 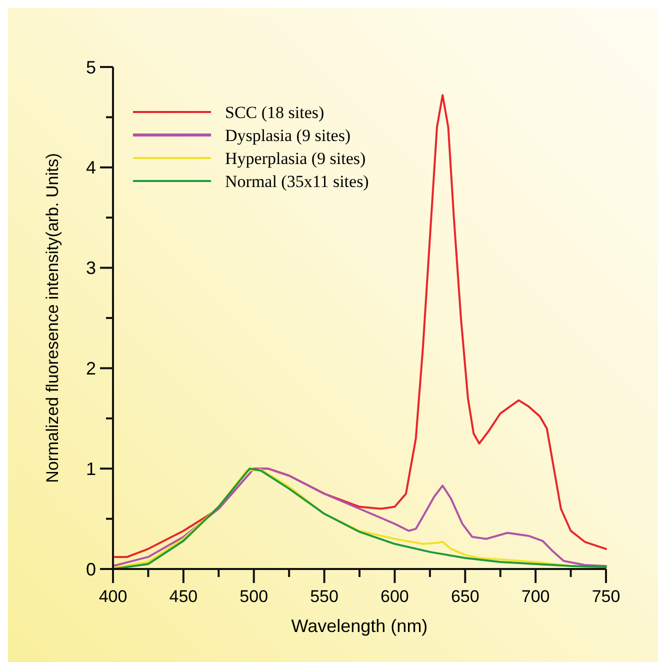 What do you see at coordinates (535, 596) in the screenshot?
I see `x-tick-label: 700` at bounding box center [535, 596].